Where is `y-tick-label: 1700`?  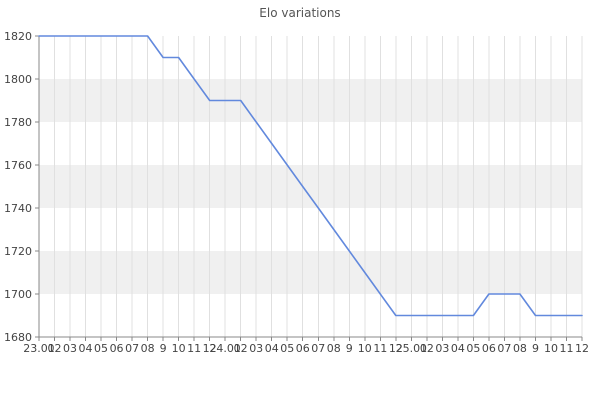 y-tick-label: 1700 is located at coordinates (18, 294).